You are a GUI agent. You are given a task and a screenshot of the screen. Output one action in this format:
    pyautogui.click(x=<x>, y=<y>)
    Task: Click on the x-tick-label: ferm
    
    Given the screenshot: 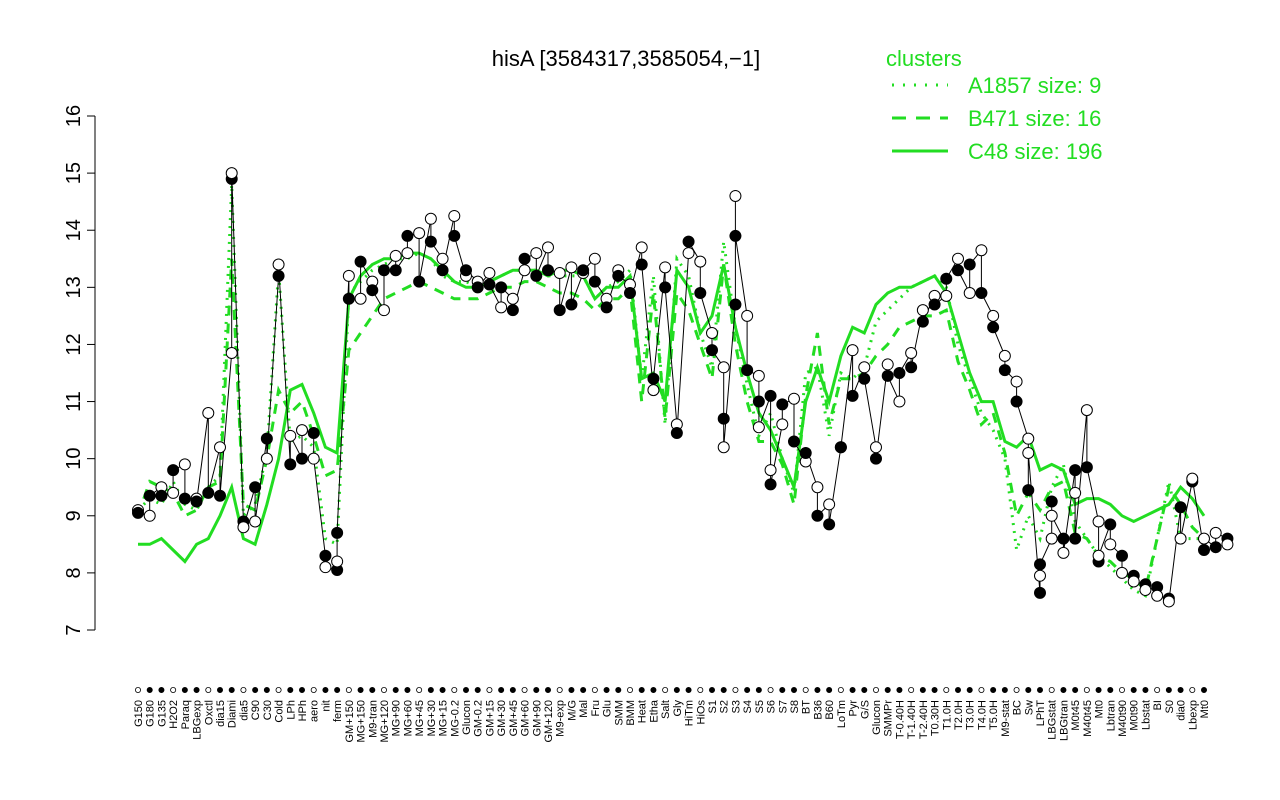 What is the action you would take?
    pyautogui.click(x=338, y=711)
    